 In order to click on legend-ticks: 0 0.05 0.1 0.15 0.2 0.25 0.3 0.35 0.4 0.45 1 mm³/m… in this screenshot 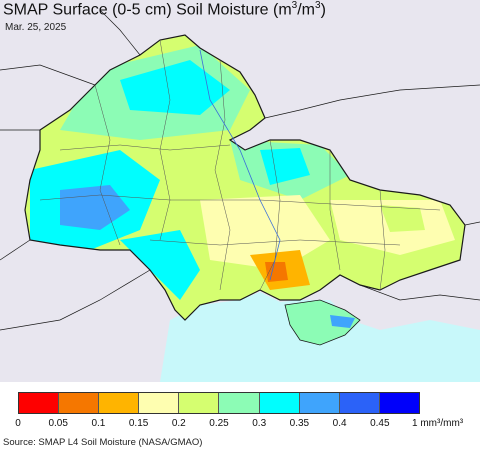, I will do `click(240, 425)`.